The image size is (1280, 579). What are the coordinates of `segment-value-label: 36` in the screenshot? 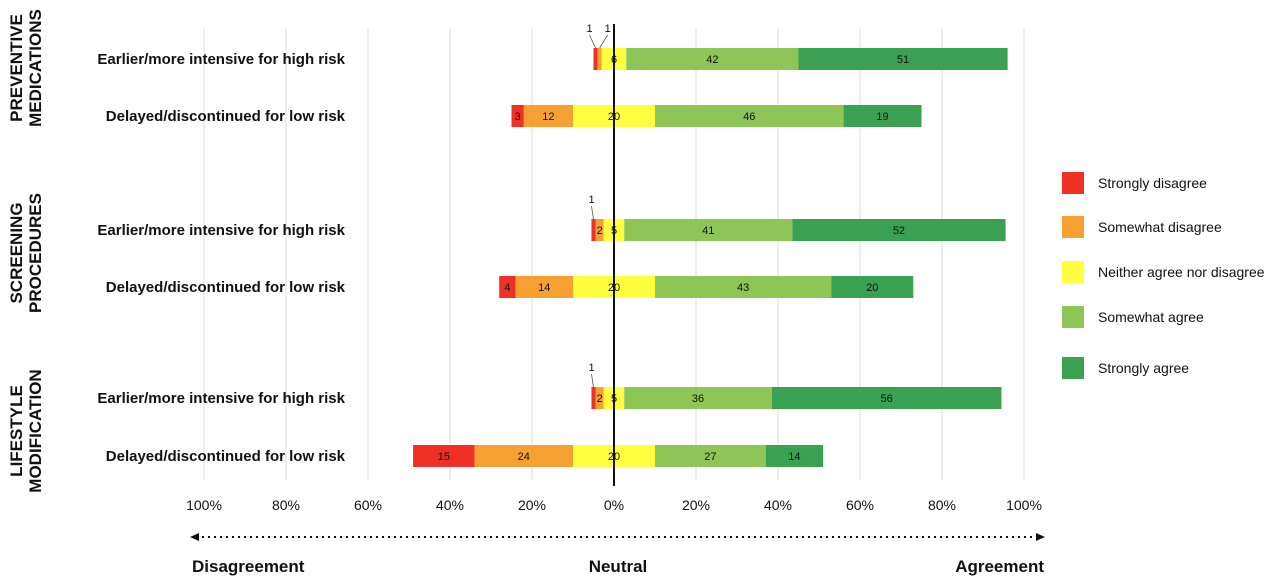 It's located at (698, 399).